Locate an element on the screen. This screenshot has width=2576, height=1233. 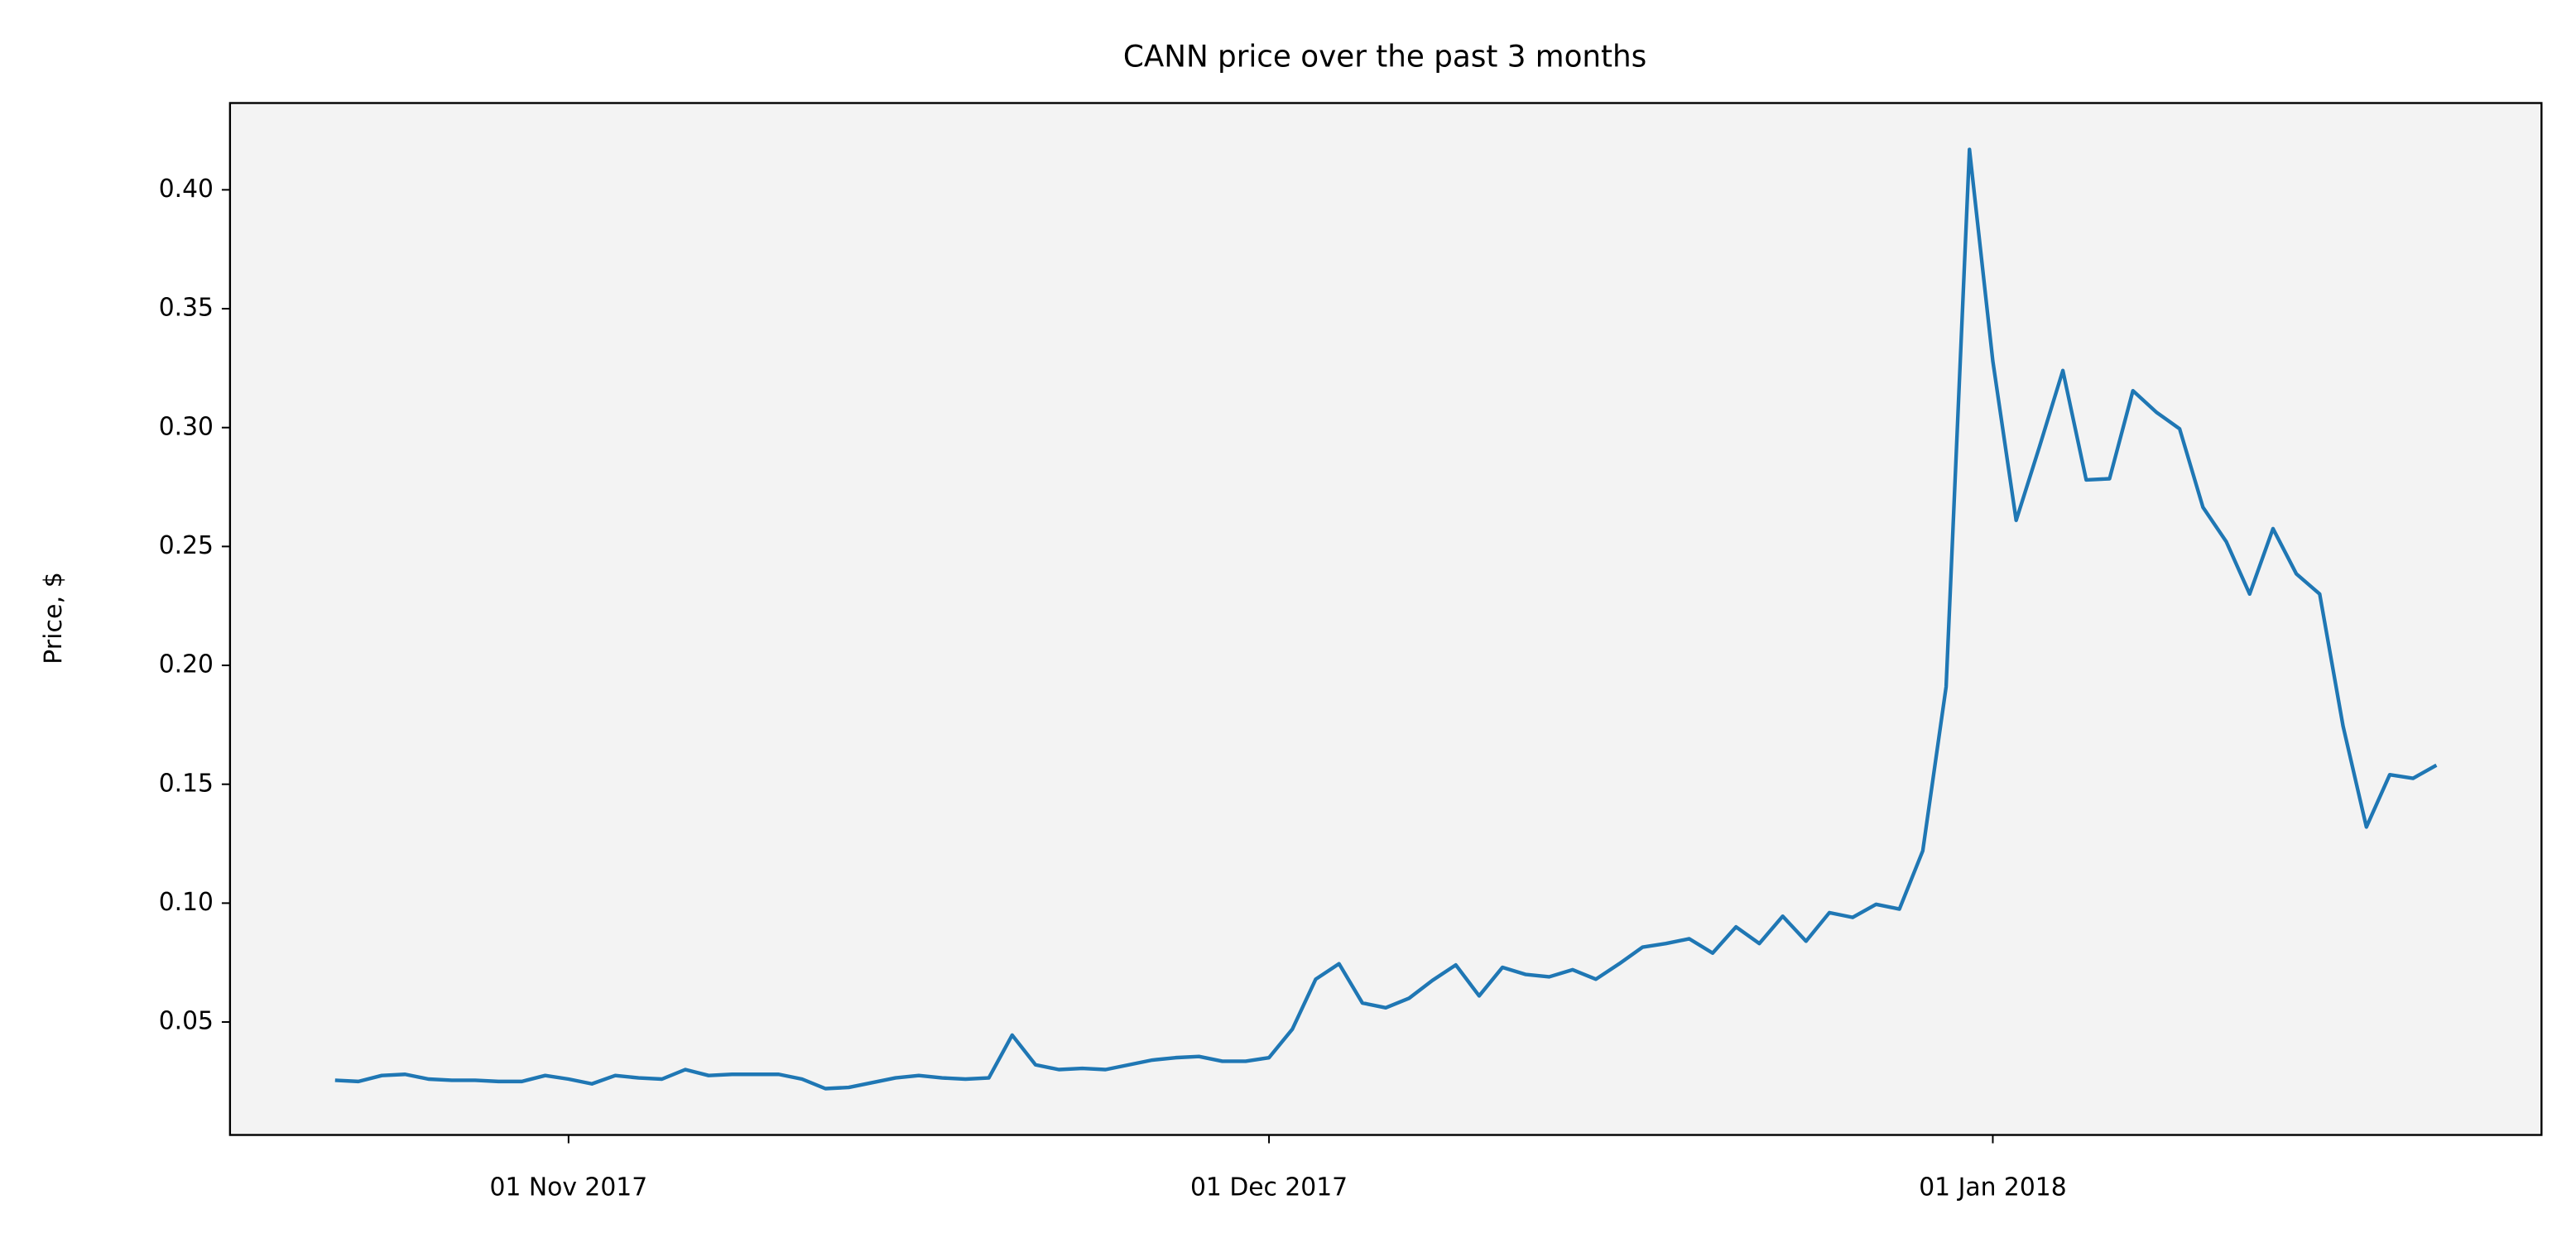
y-tick-label: 0.30 is located at coordinates (186, 426).